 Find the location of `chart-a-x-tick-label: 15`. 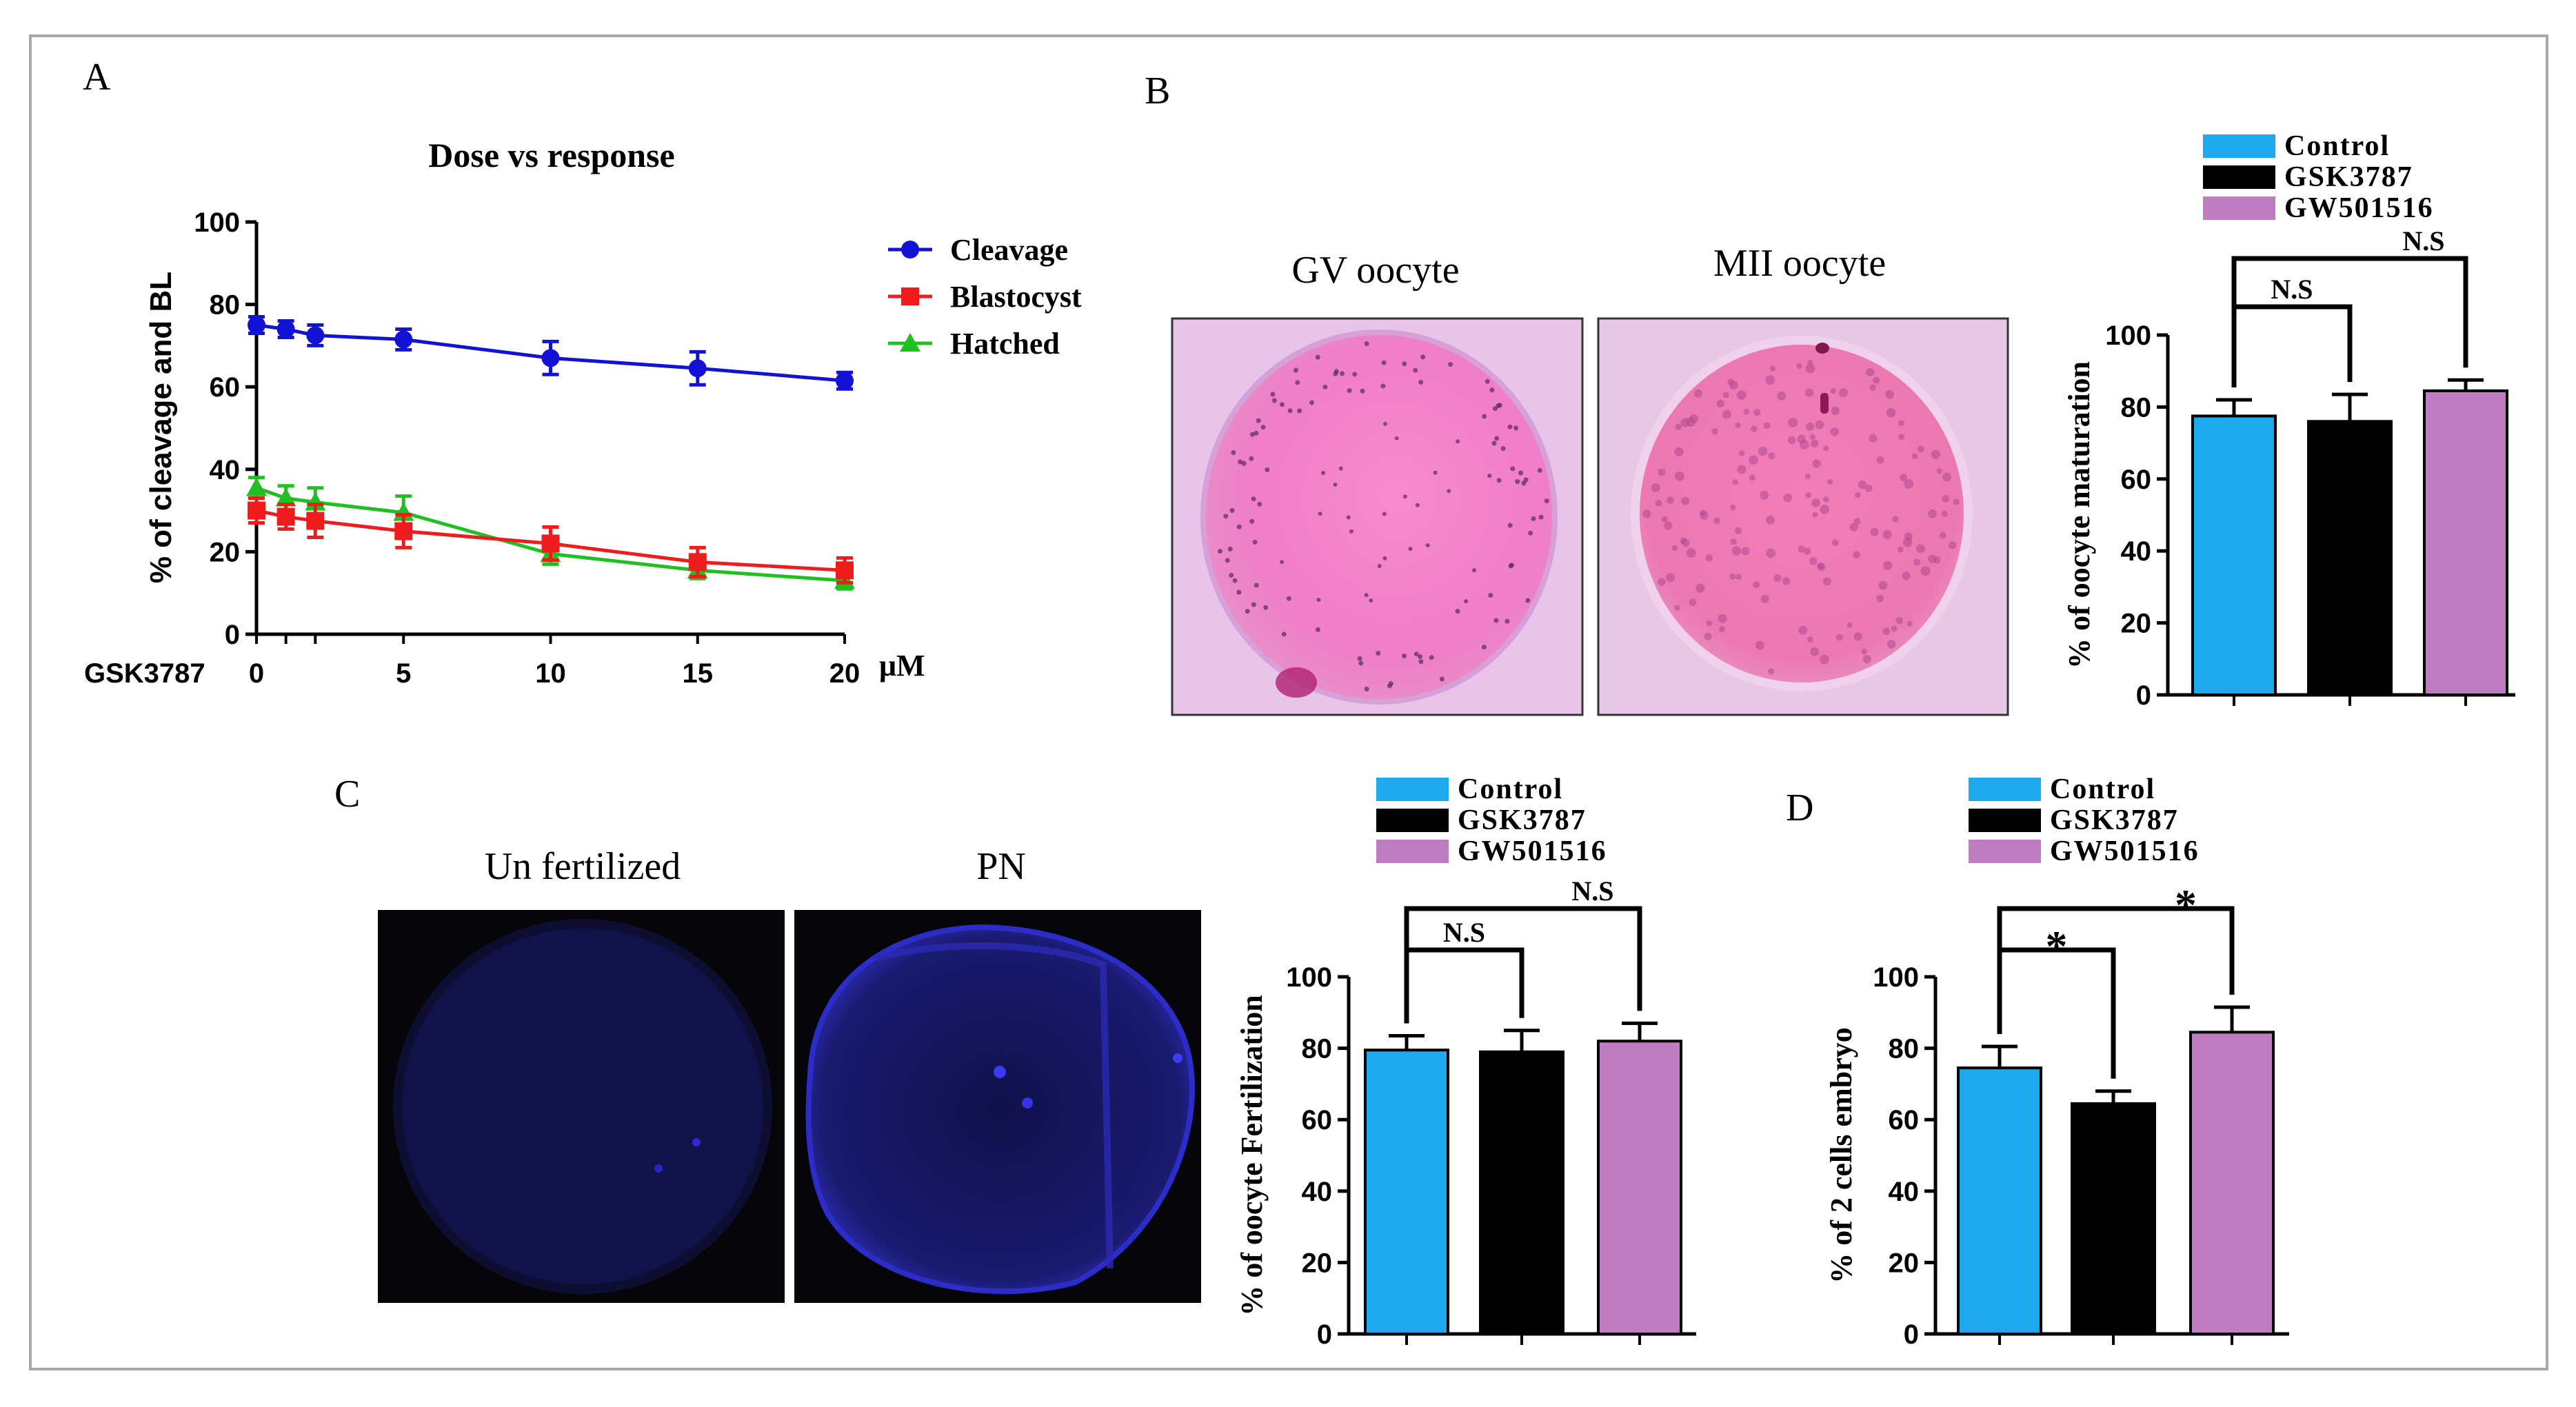

chart-a-x-tick-label: 15 is located at coordinates (698, 673).